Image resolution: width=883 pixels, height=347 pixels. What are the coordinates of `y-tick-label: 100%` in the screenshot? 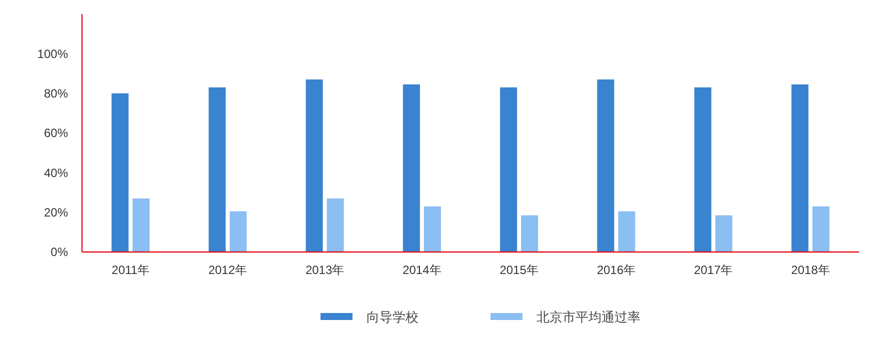 It's located at (52, 53).